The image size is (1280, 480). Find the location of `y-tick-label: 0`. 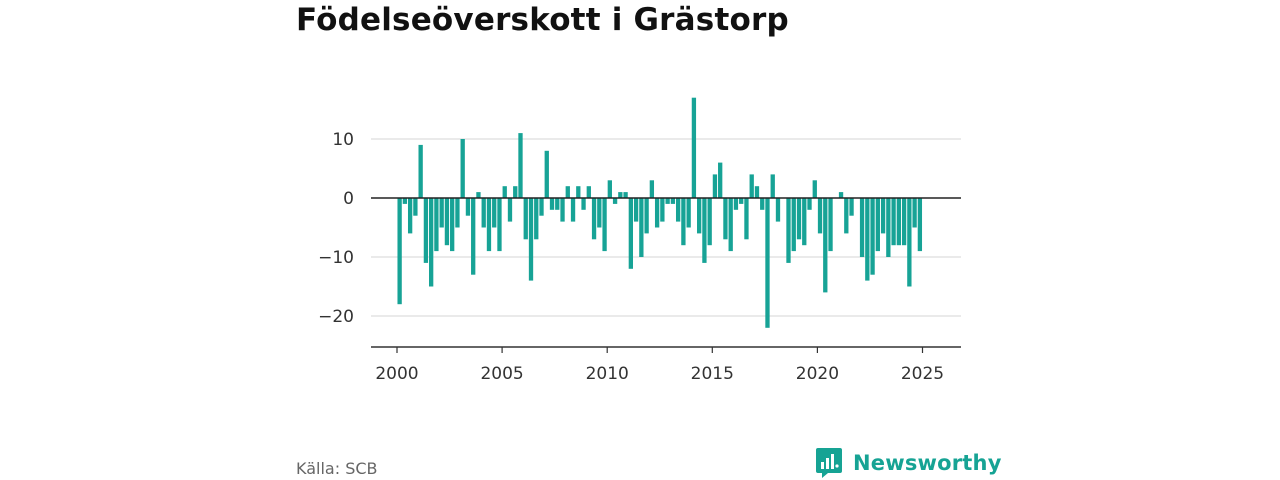

y-tick-label: 0 is located at coordinates (348, 199).